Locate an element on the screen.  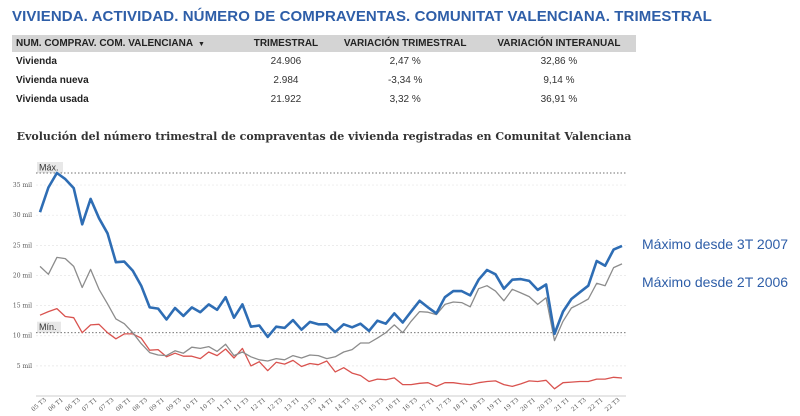
x-tick-label: 09 T3 is located at coordinates (174, 404).